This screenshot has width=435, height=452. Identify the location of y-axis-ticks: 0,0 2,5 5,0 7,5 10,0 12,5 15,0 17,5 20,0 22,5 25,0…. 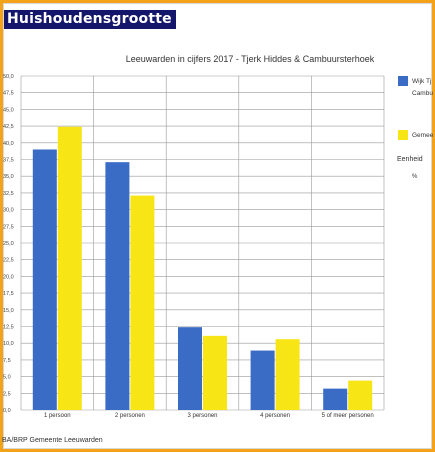
(8, 244).